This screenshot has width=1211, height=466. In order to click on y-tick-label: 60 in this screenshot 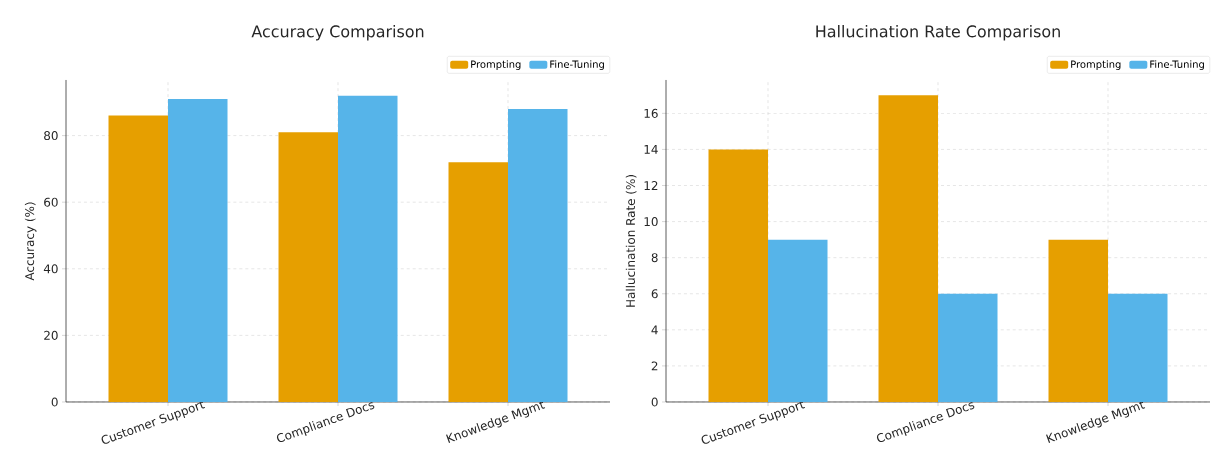, I will do `click(51, 202)`.